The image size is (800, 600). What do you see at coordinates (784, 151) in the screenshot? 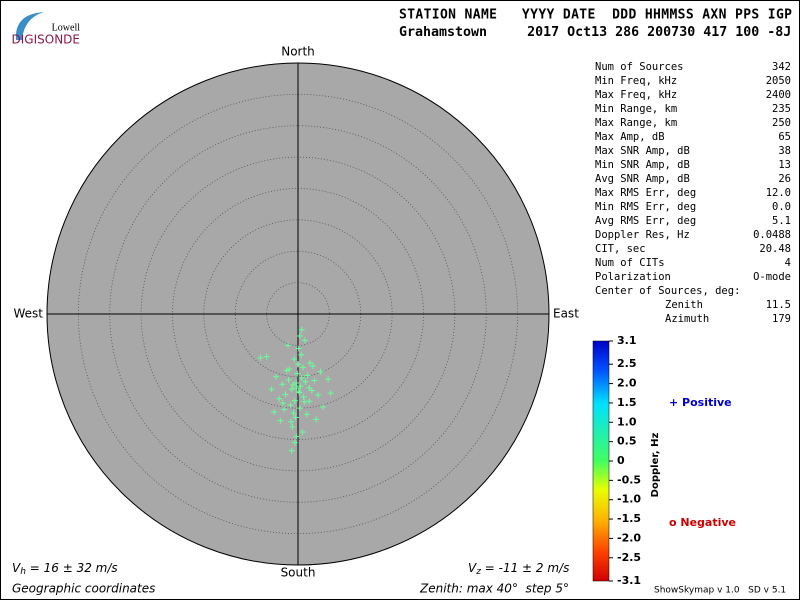
I see `stat-value: 38` at bounding box center [784, 151].